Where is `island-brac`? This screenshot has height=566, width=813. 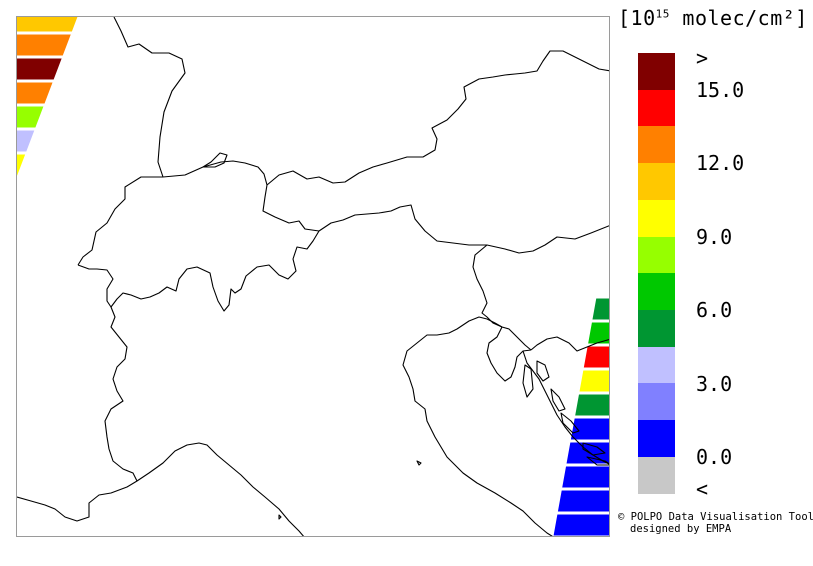
island-brac is located at coordinates (594, 449).